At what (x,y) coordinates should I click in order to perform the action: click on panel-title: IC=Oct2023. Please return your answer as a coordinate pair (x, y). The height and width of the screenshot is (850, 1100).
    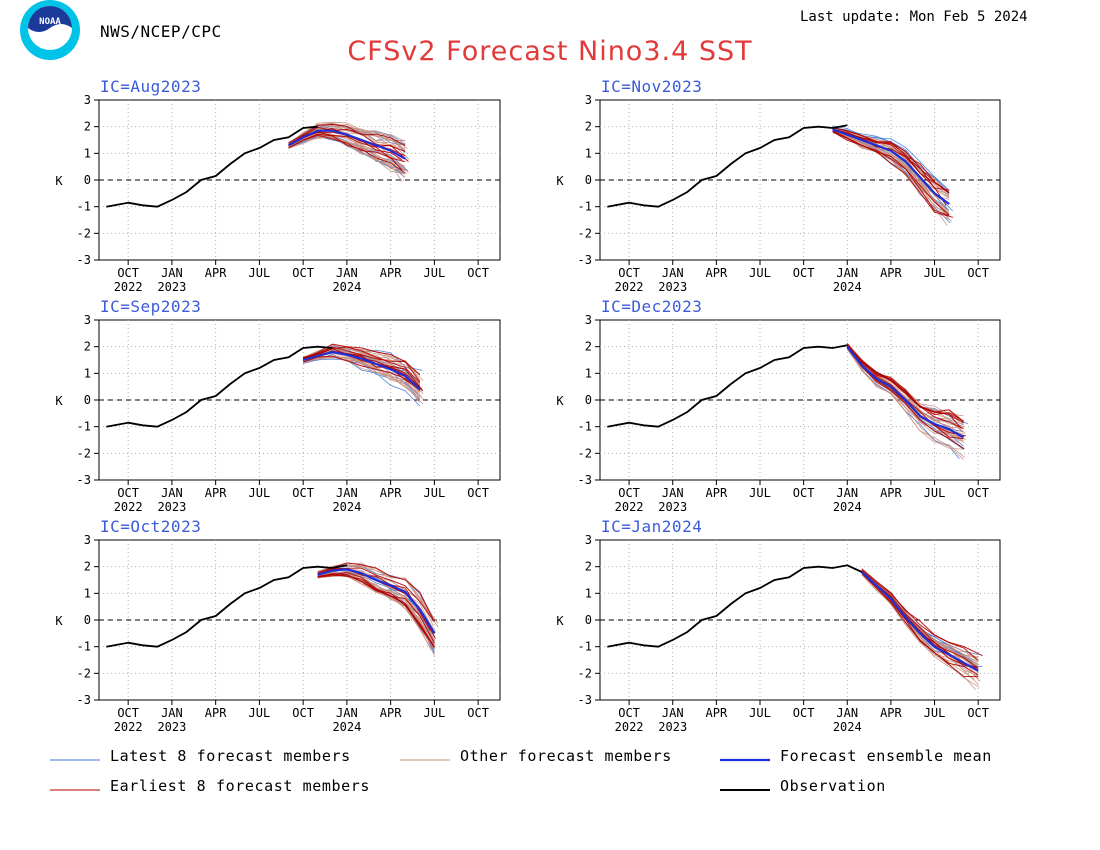
    Looking at the image, I should click on (150, 526).